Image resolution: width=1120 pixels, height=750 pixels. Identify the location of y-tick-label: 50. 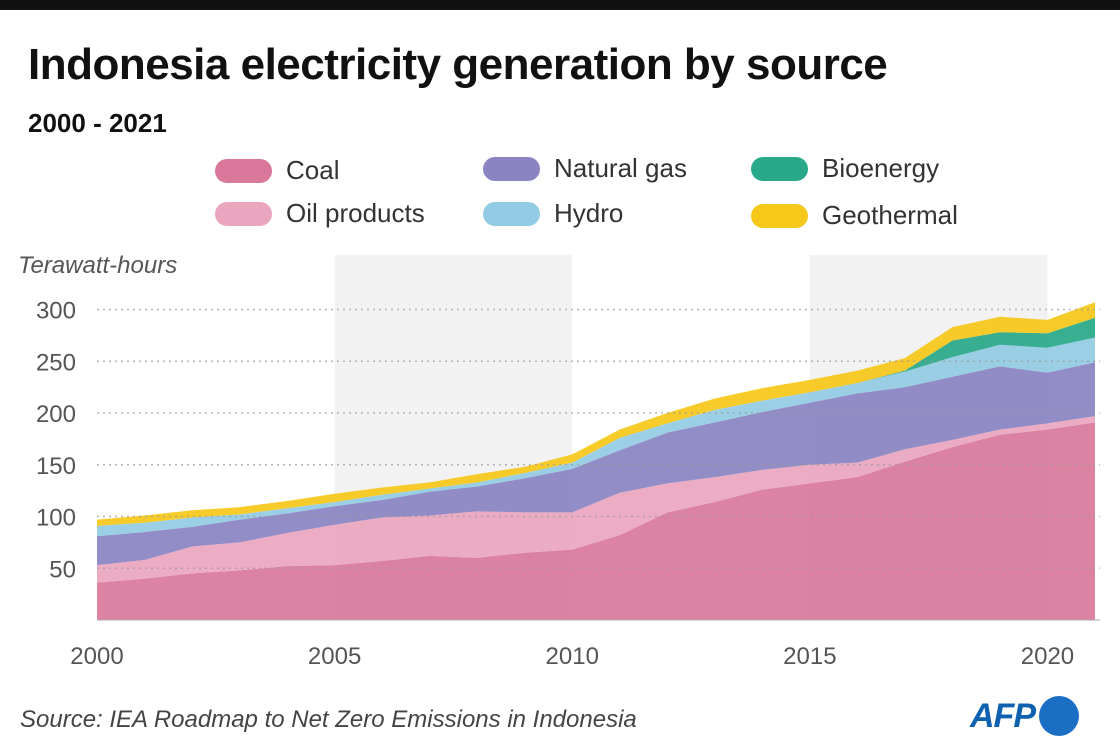
(62, 569).